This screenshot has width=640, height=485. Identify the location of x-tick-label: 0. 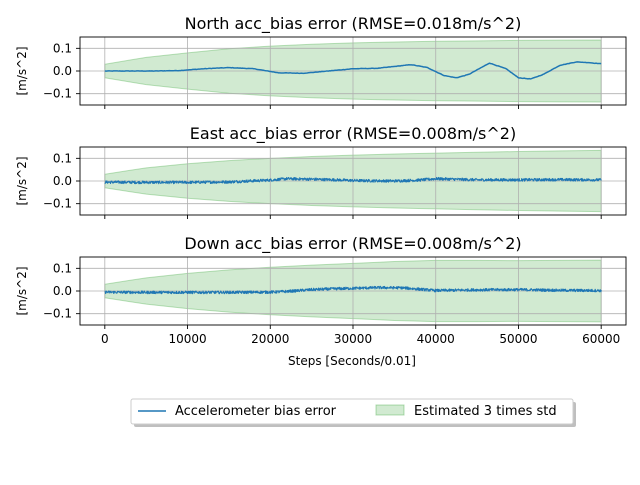
(105, 339).